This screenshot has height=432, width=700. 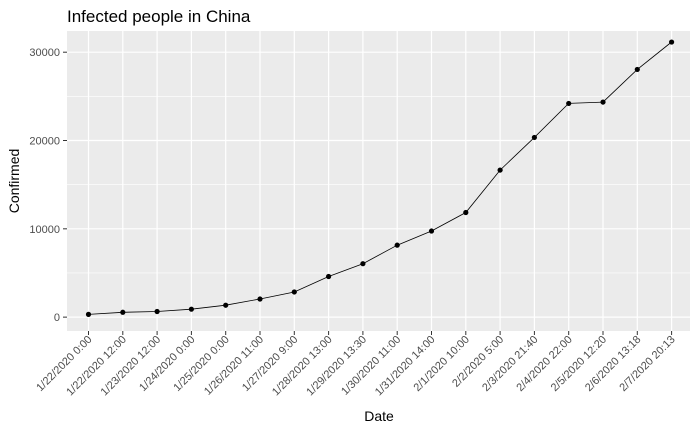 I want to click on x-tick-label: 1/29/2020 13:30, so click(x=336, y=366).